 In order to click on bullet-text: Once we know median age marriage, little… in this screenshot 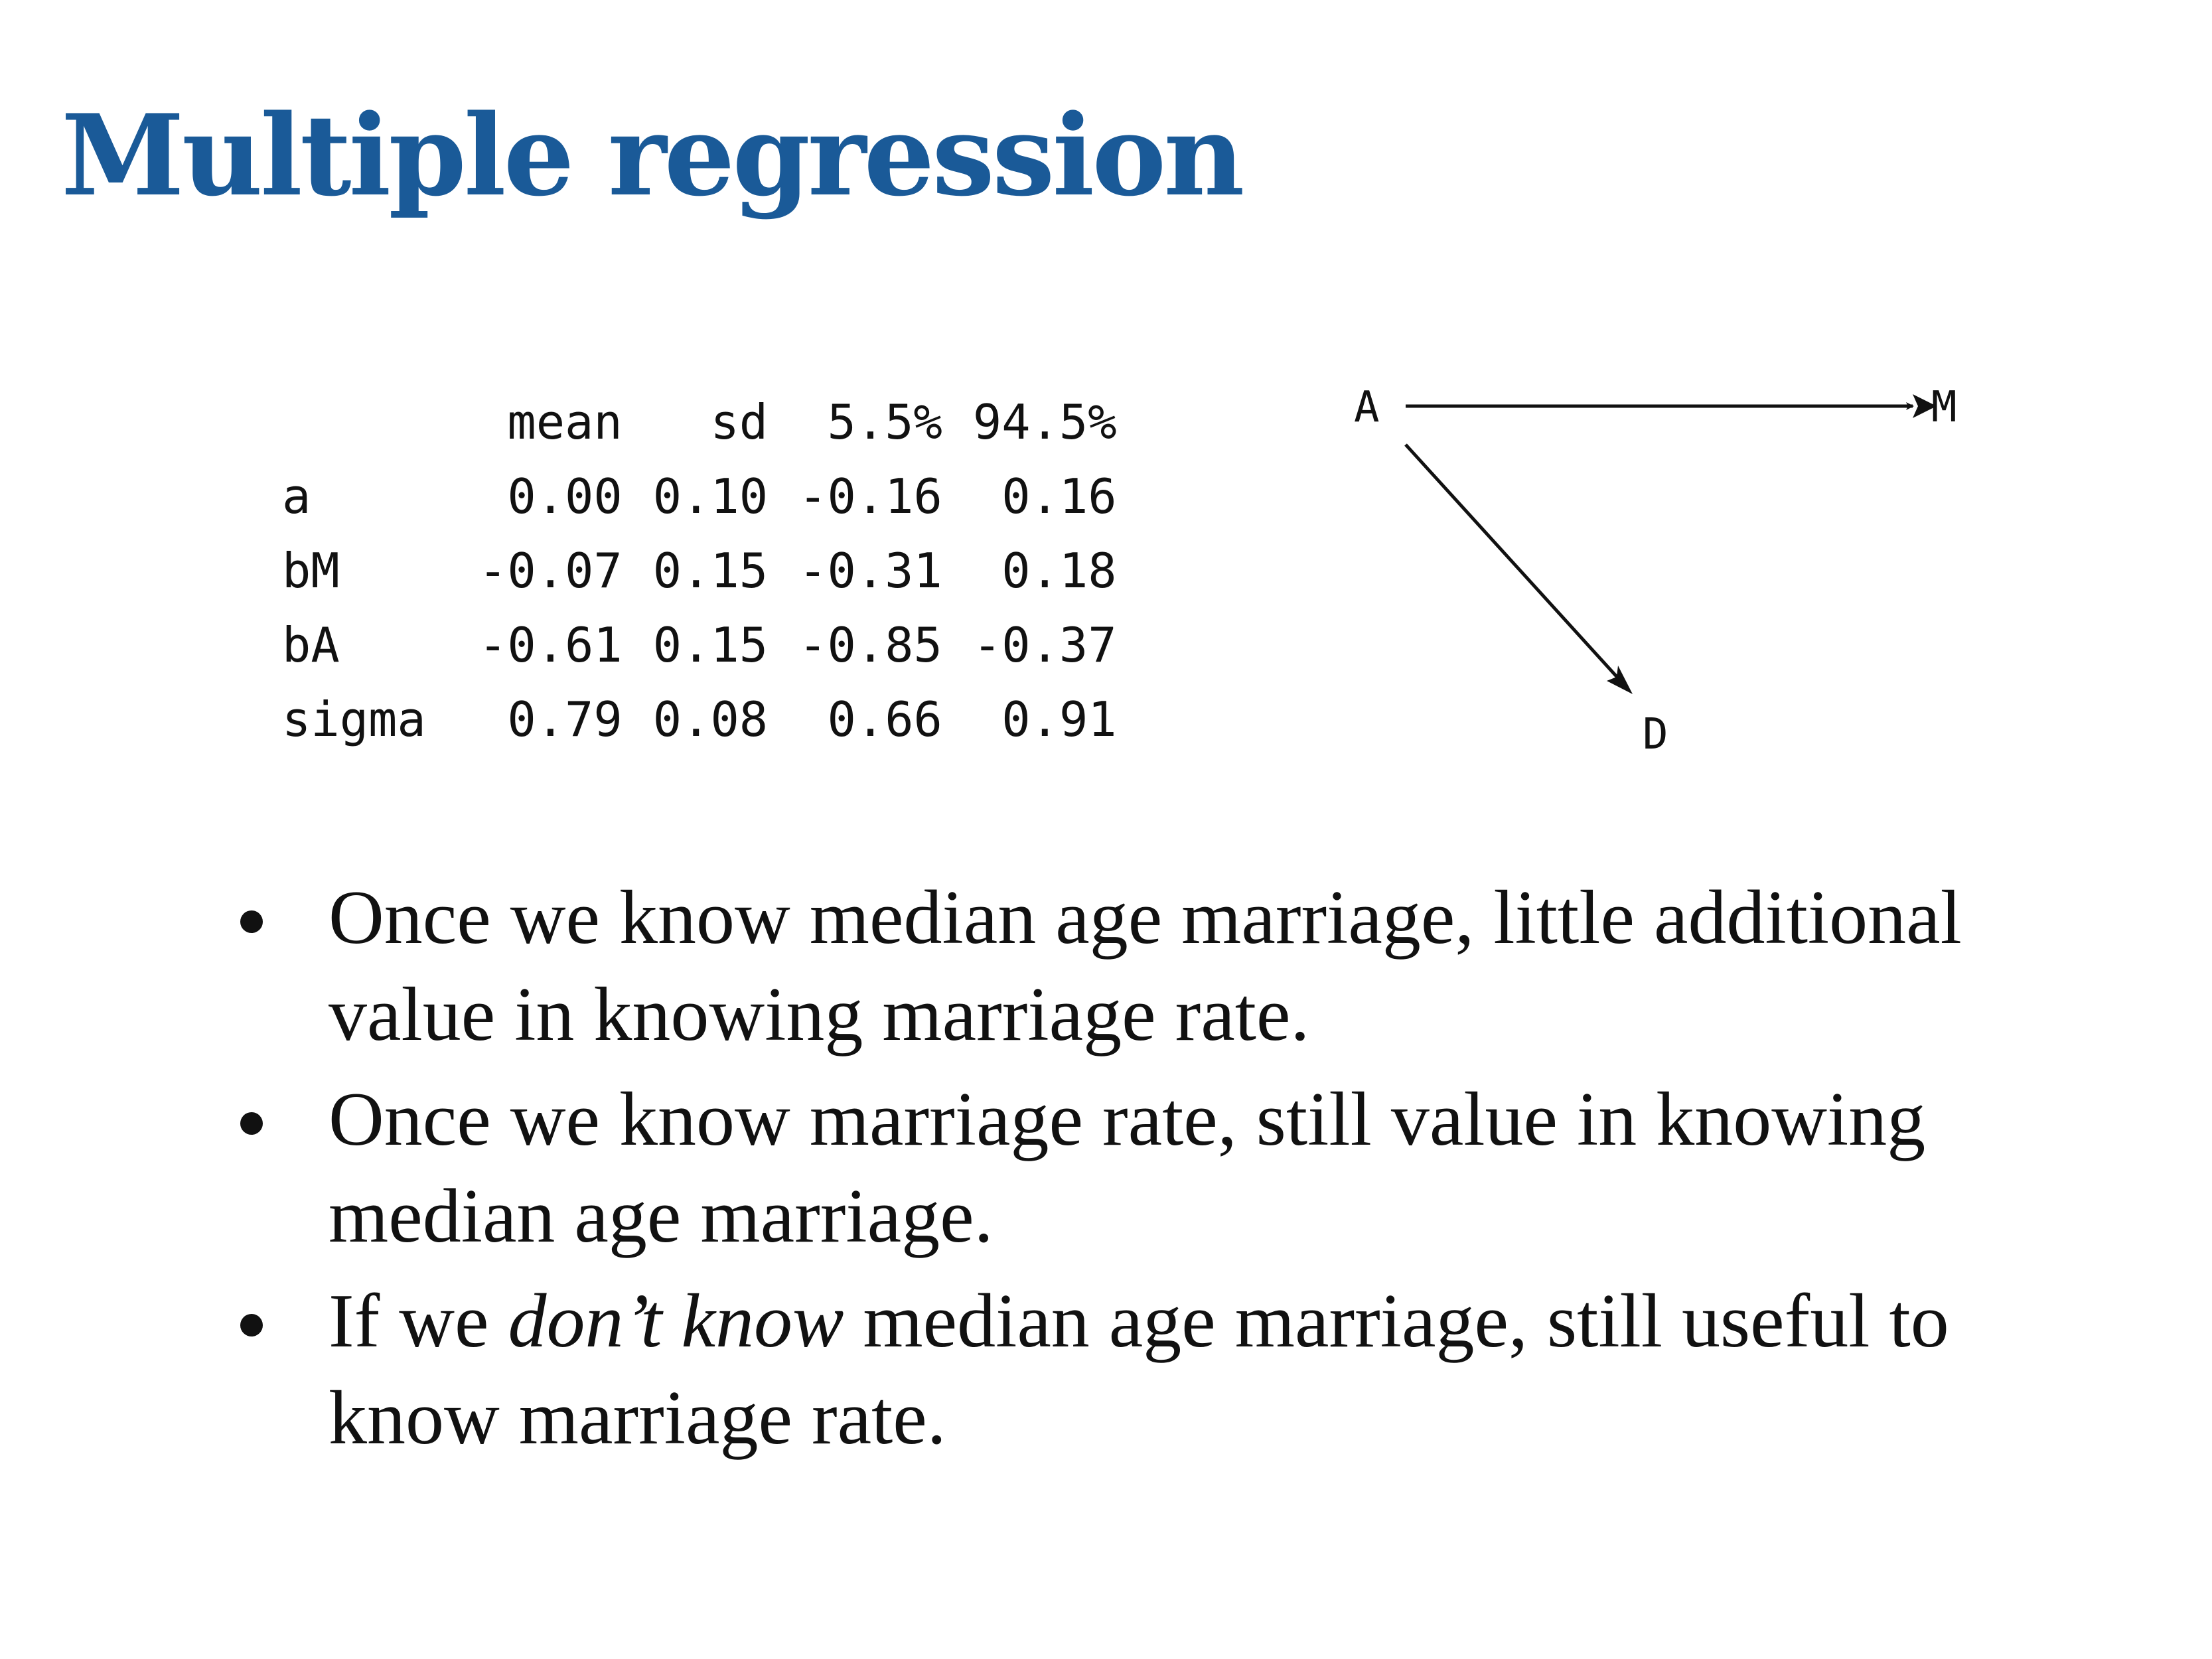, I will do `click(1146, 966)`.